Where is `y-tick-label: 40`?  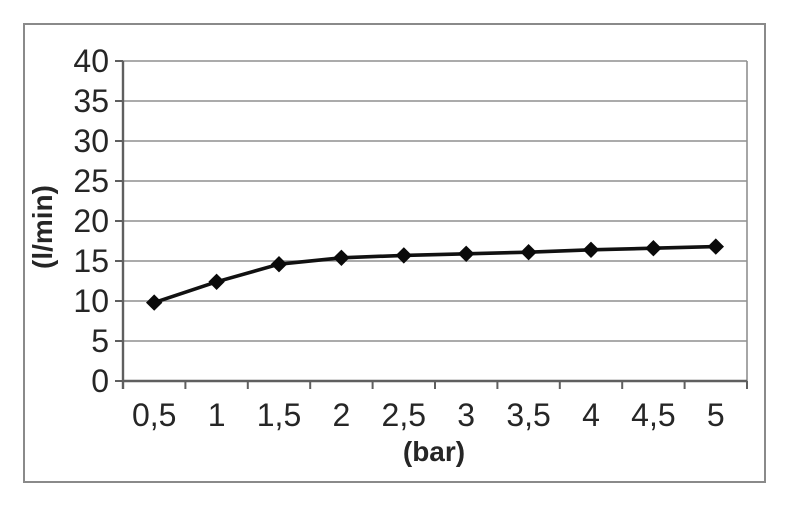 y-tick-label: 40 is located at coordinates (91, 61).